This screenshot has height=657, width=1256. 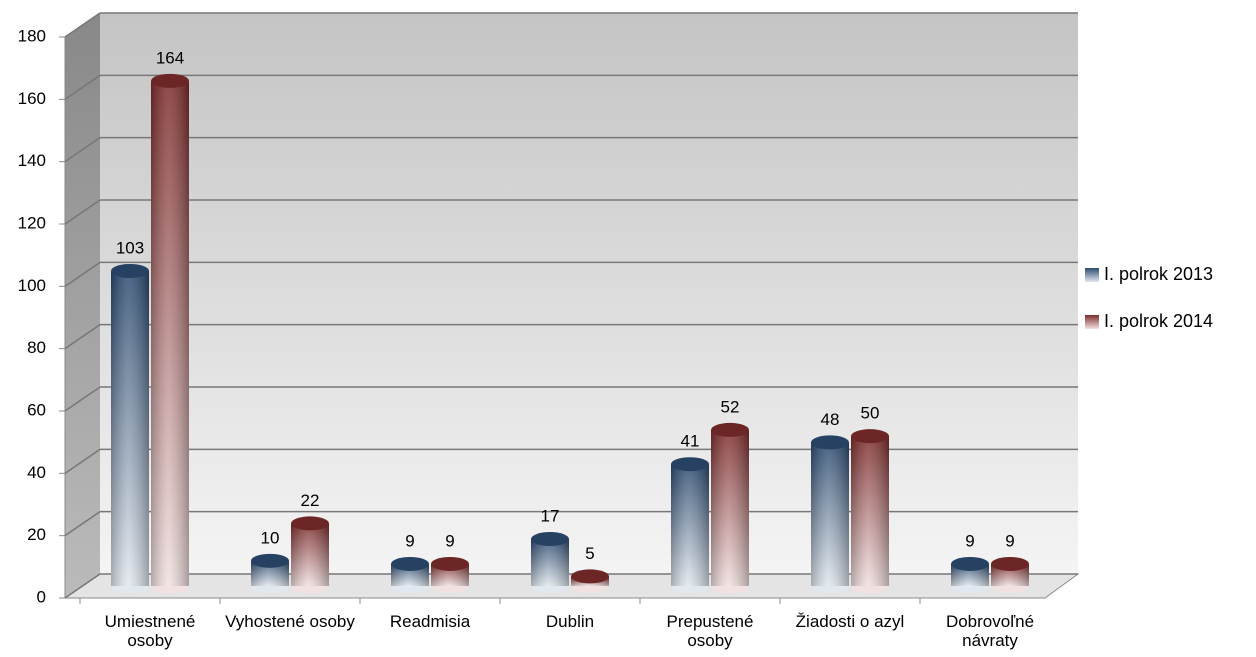 I want to click on x-tick-label: Žiadosti o azyl, so click(x=850, y=621).